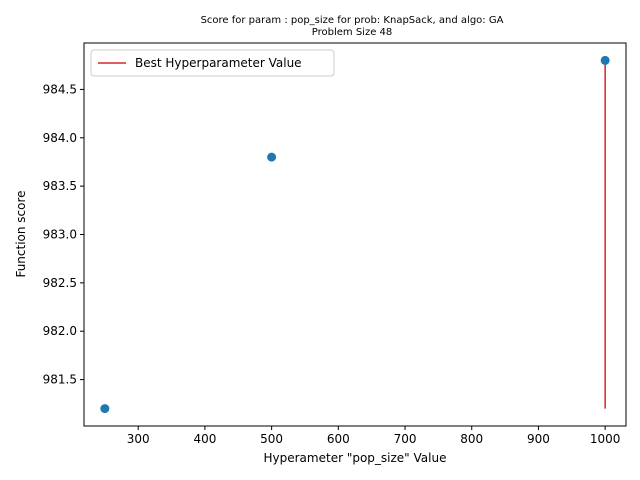 This screenshot has width=640, height=480. Describe the element at coordinates (204, 439) in the screenshot. I see `x-tick-label: 400` at that location.